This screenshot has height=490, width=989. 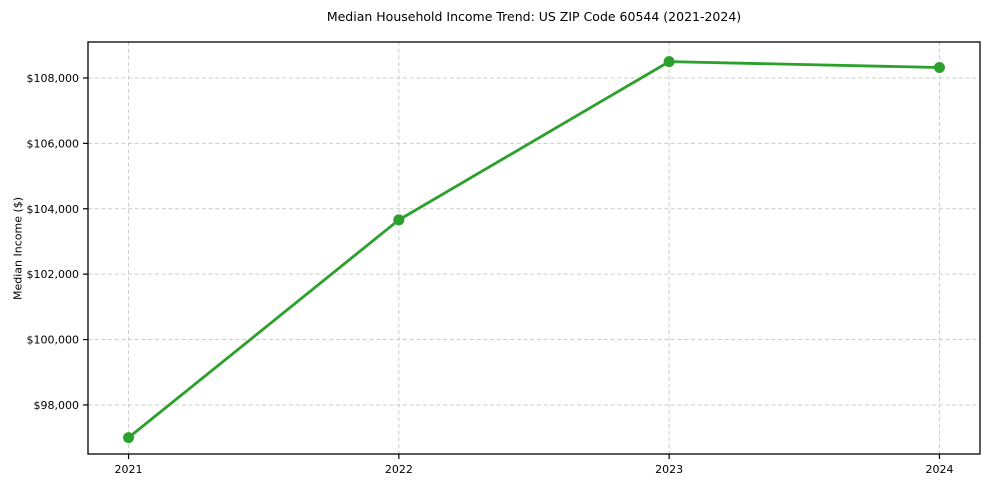 I want to click on y-tick-label: $106,000, so click(x=53, y=143).